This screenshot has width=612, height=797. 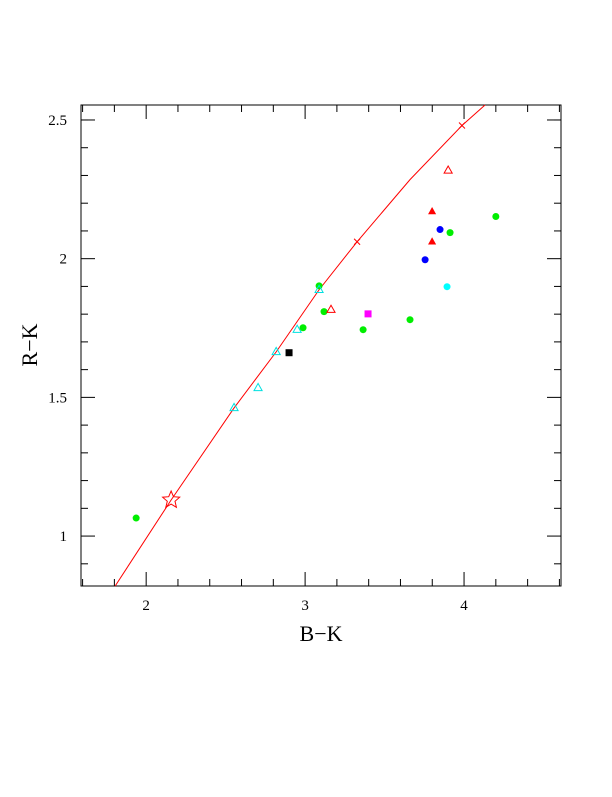 I want to click on x-tick-label: 4, so click(x=464, y=606).